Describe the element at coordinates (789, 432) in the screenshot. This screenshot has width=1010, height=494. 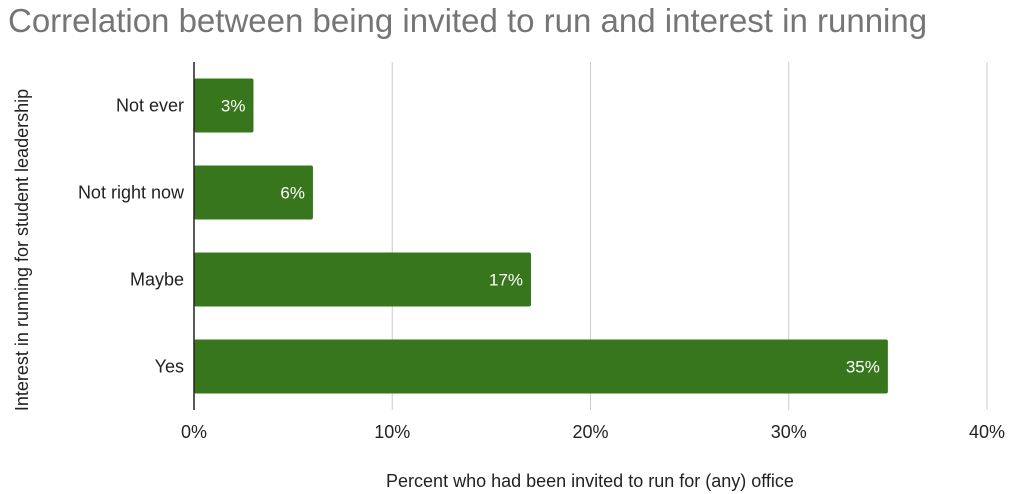
I see `x-tick-label: 30%` at that location.